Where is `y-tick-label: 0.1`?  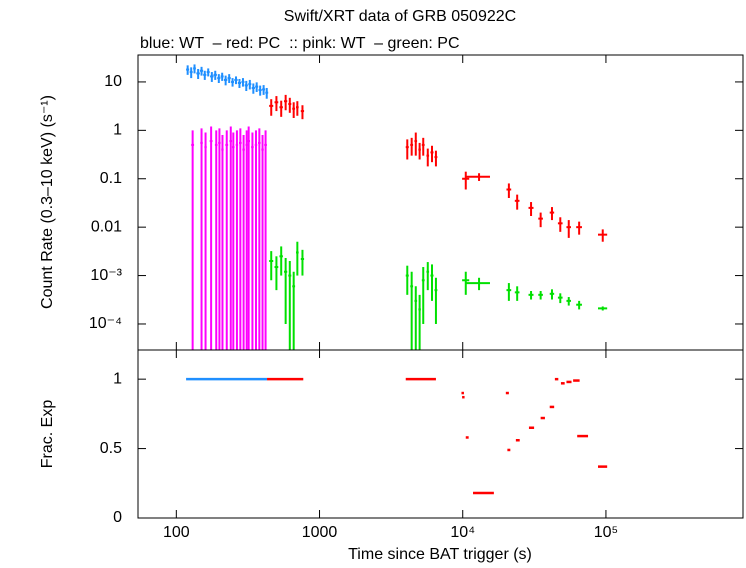
y-tick-label: 0.1 is located at coordinates (111, 178).